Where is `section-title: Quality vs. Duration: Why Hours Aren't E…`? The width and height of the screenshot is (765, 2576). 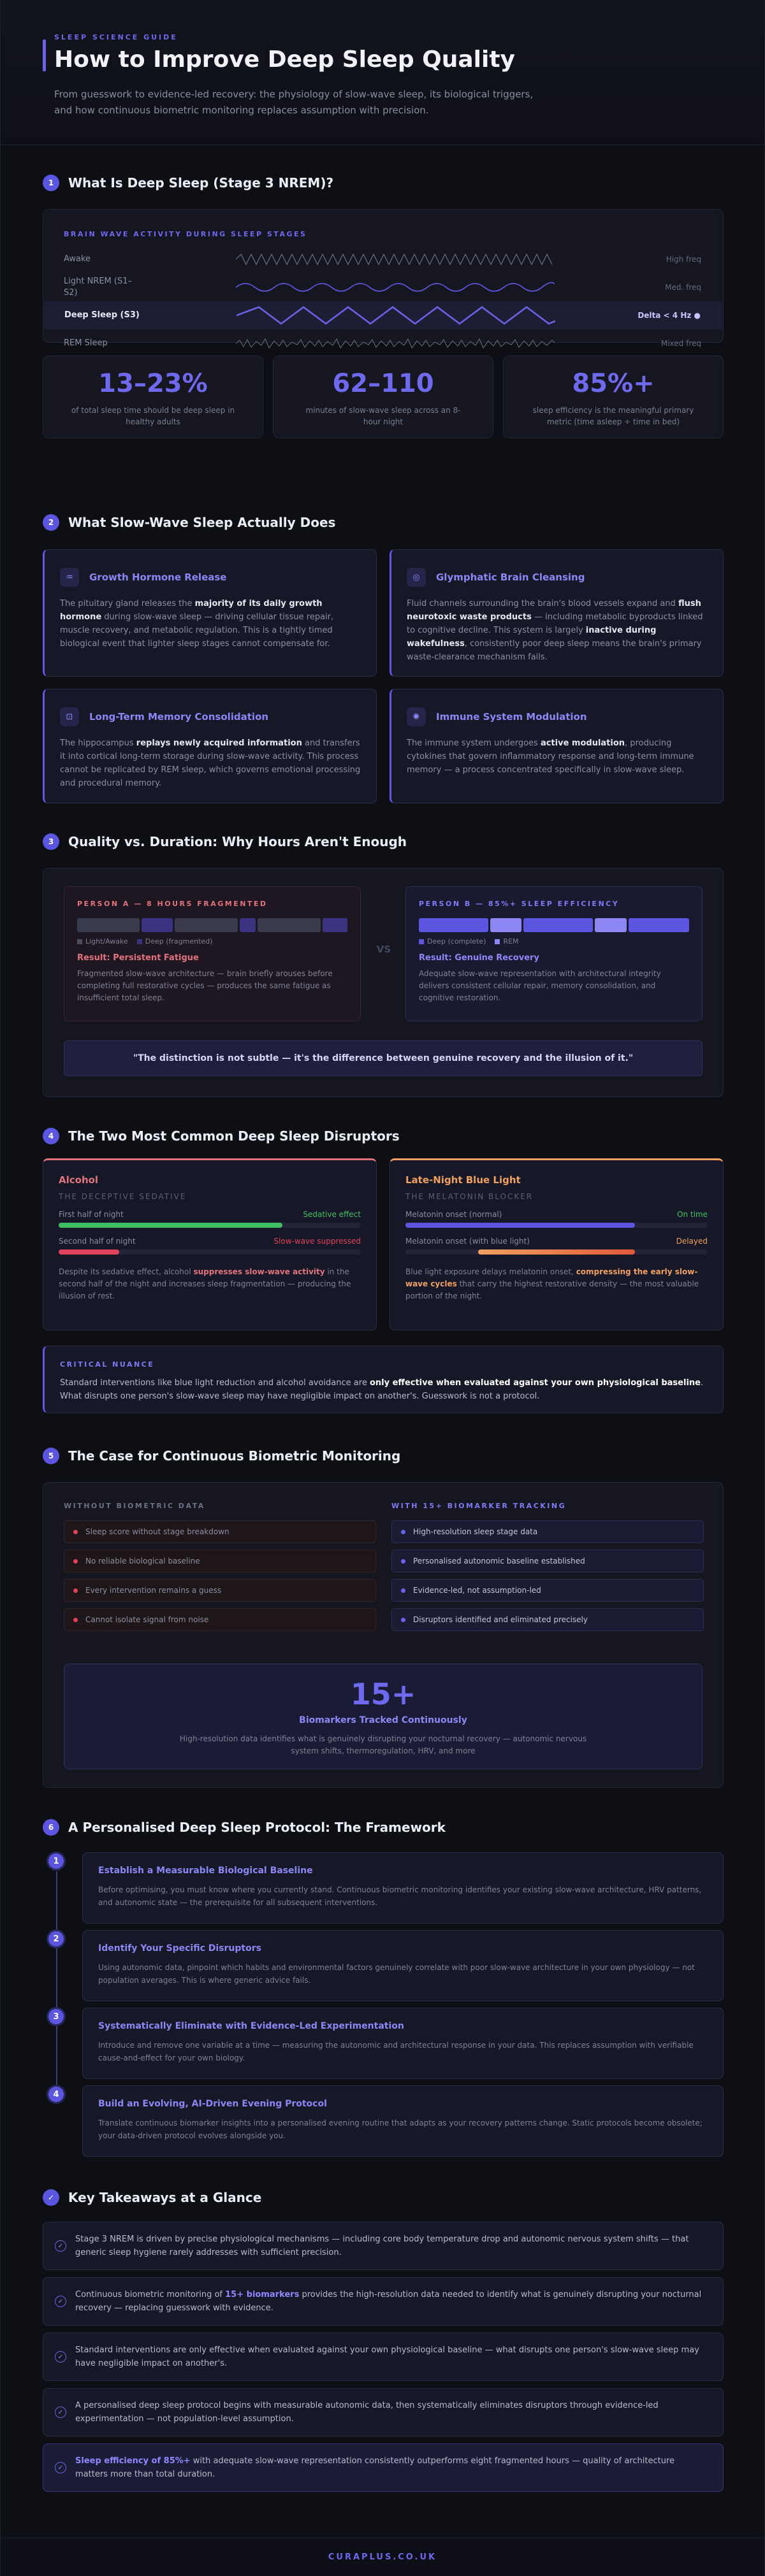 section-title: Quality vs. Duration: Why Hours Aren't E… is located at coordinates (237, 841).